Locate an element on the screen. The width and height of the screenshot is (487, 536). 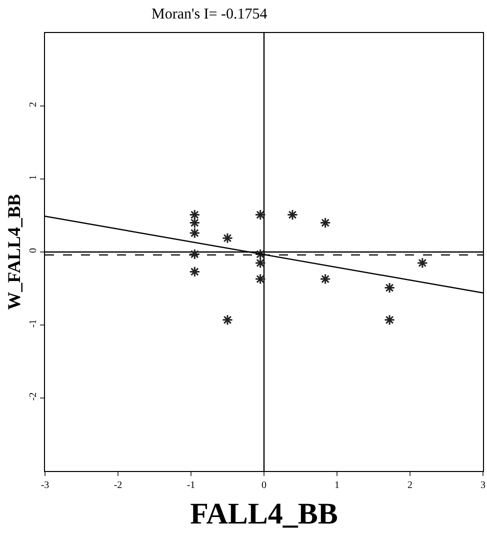
x-tick-label: 1 is located at coordinates (337, 486).